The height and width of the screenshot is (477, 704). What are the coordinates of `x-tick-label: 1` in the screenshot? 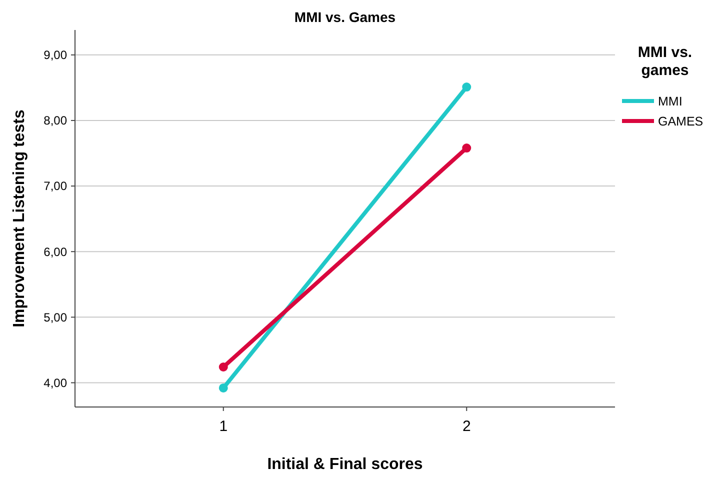 It's located at (223, 426).